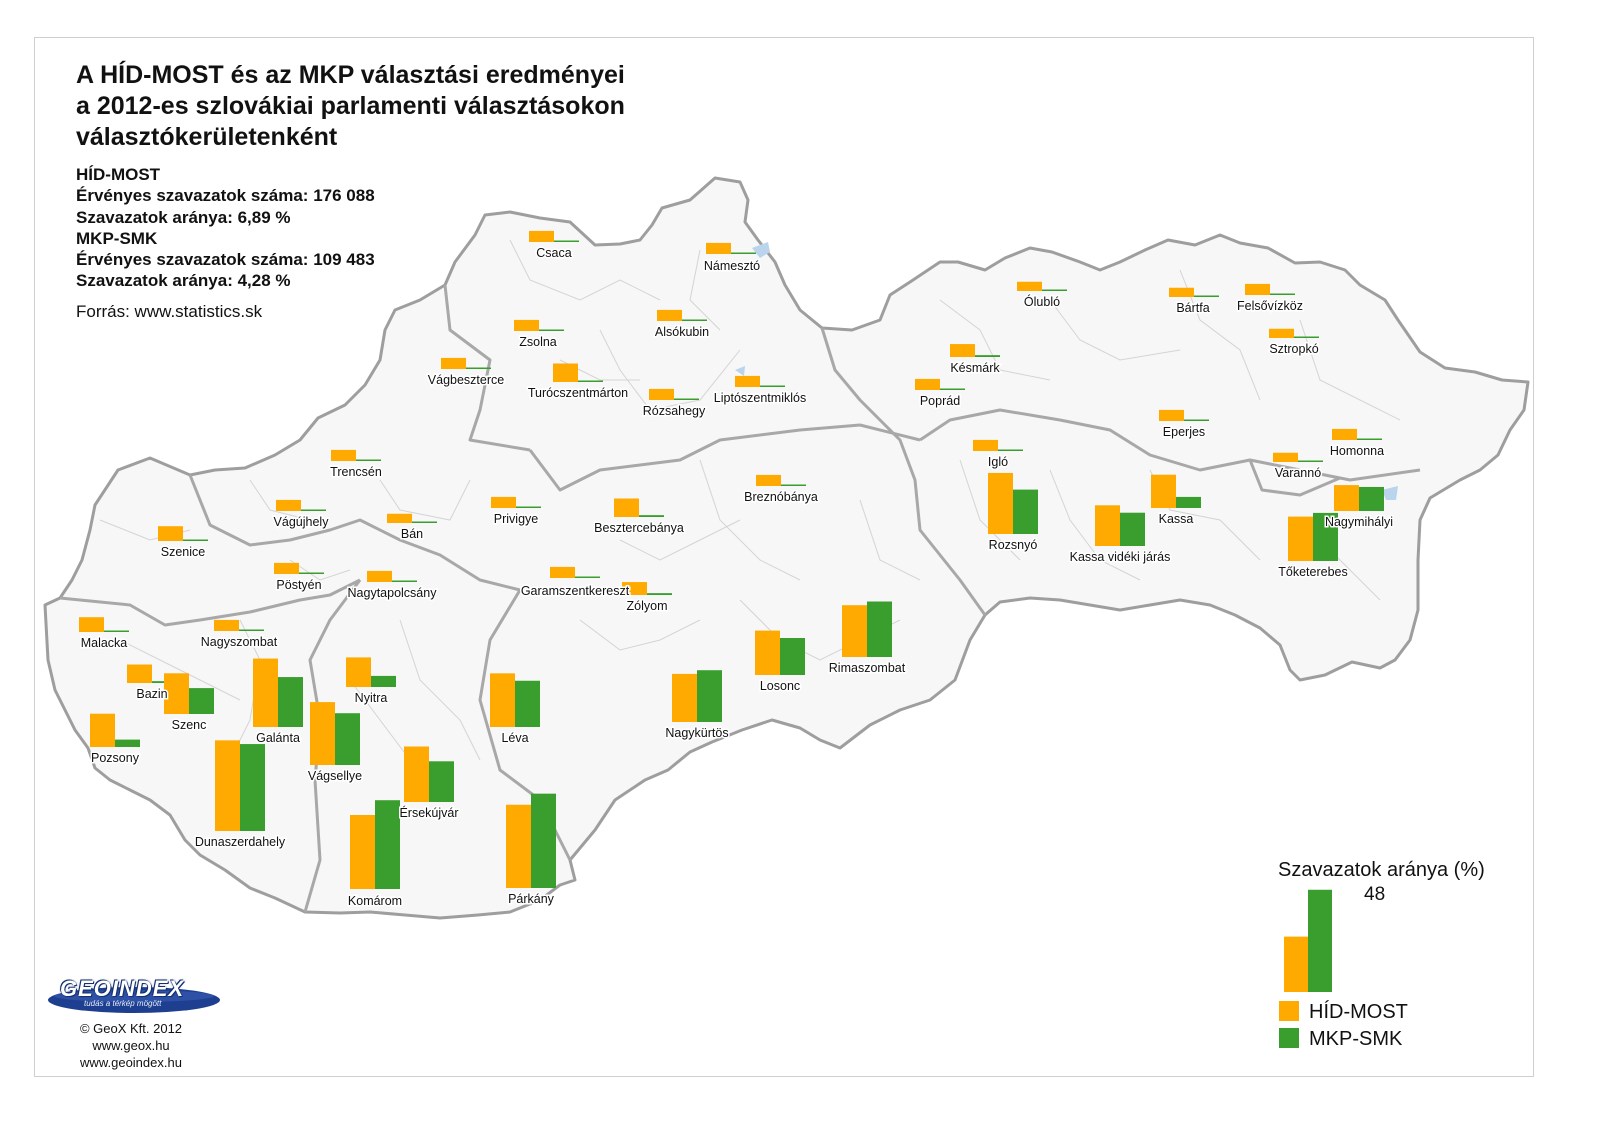  Describe the element at coordinates (1289, 1011) in the screenshot. I see `legend-swatch-hid` at that location.